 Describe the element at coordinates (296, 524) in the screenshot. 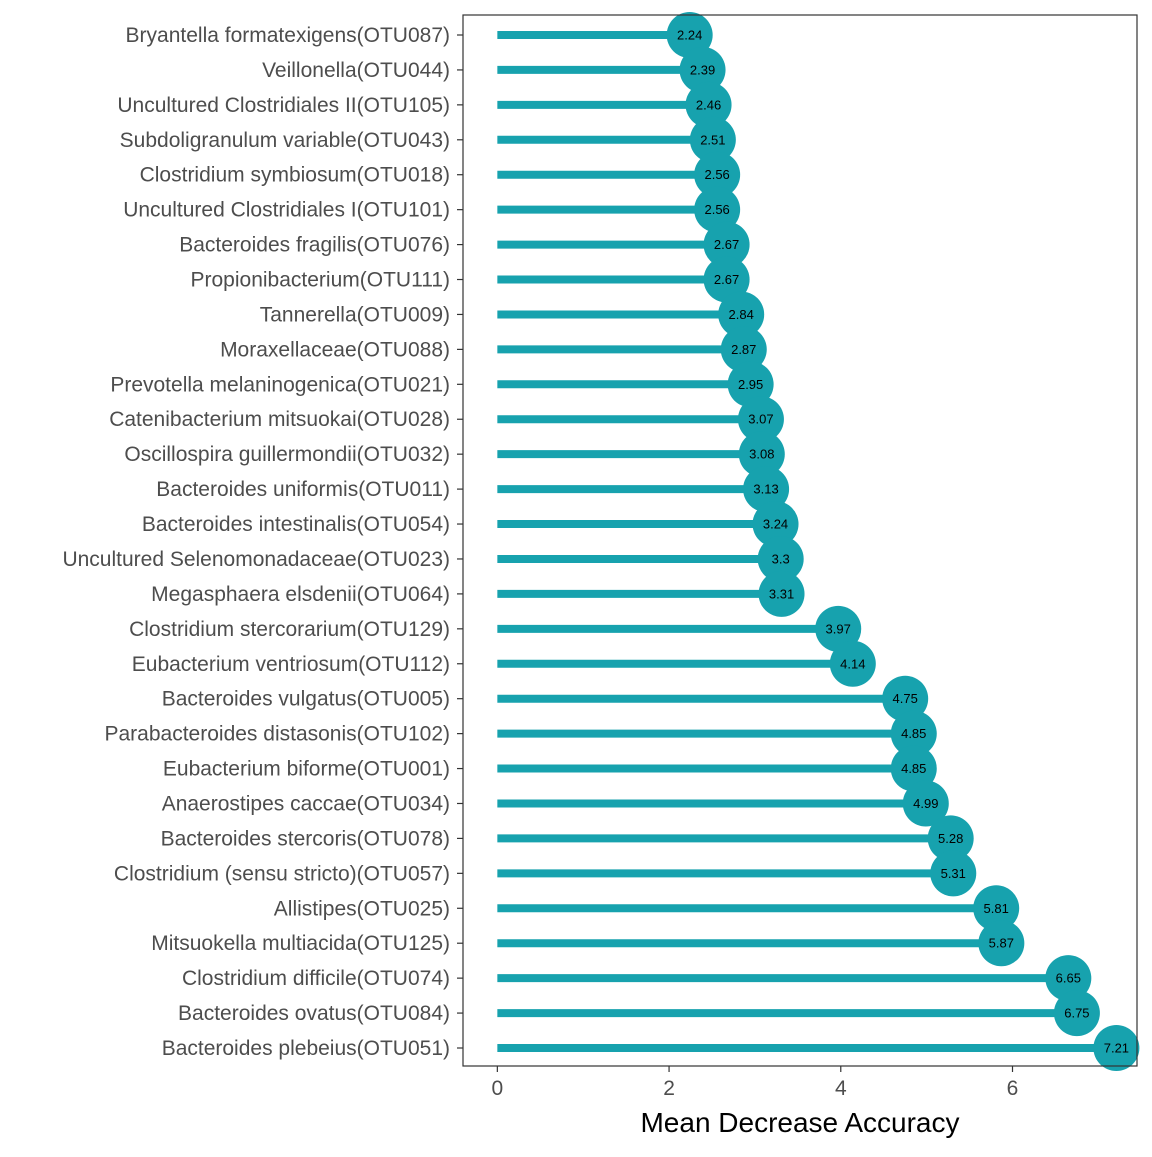

I see `y-tick-label: Bacteroides intestinalis(OTU054)` at that location.